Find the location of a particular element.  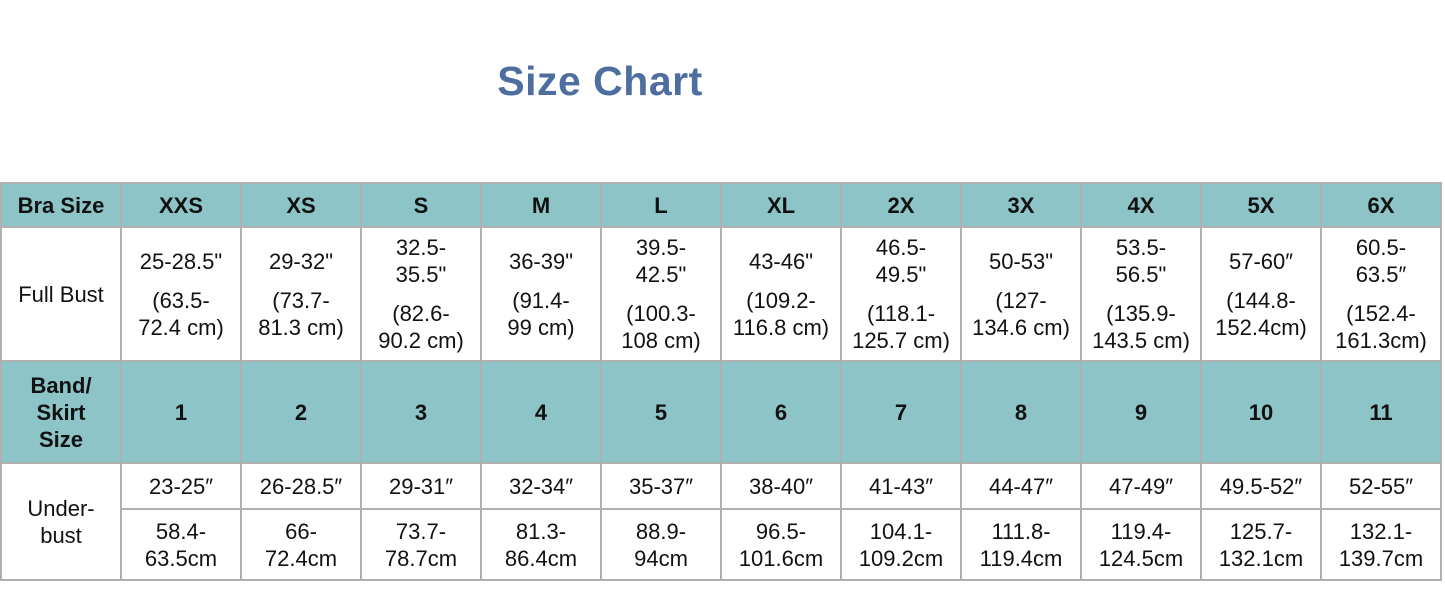

full-bust-cell: 43-46" (109.2- 116.8 cm) is located at coordinates (781, 294).